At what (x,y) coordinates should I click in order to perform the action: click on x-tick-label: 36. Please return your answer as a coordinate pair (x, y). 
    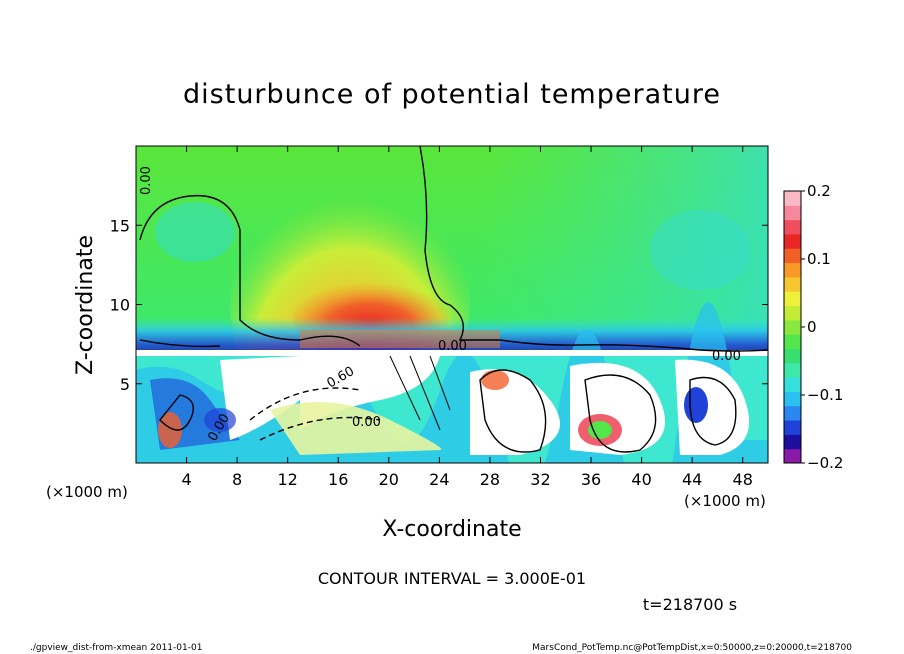
    Looking at the image, I should click on (591, 479).